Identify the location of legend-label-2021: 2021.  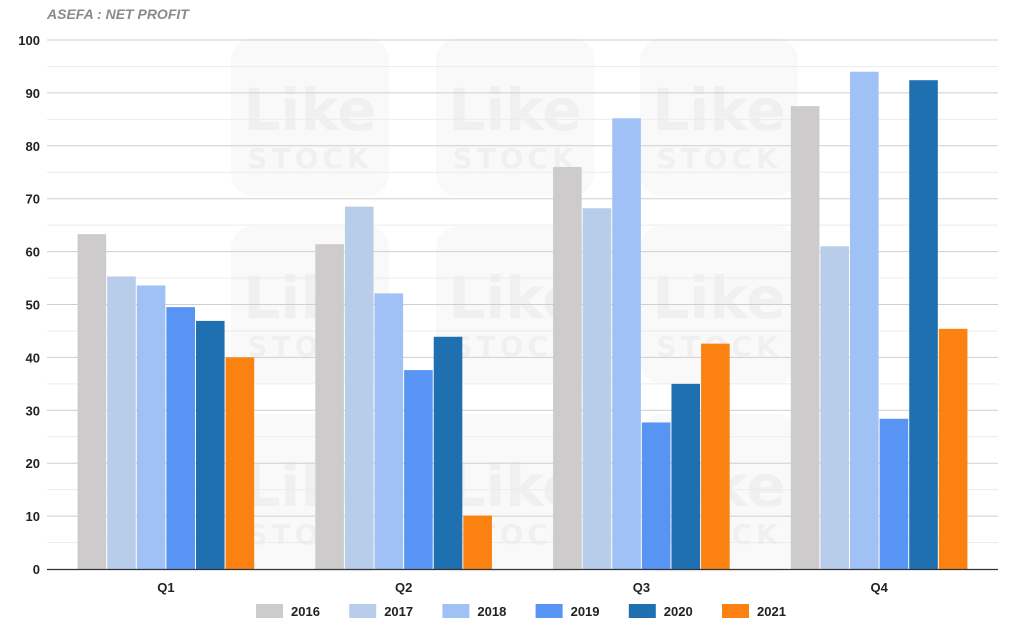
(771, 611).